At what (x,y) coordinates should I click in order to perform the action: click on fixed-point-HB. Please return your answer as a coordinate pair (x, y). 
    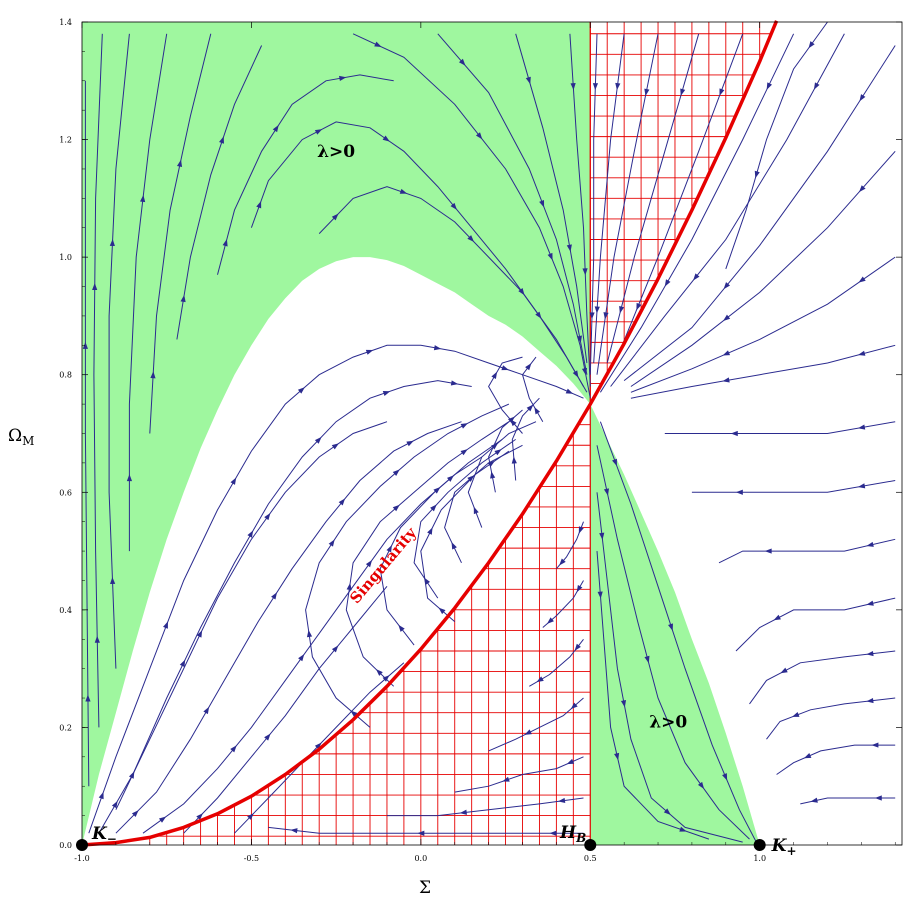
    Looking at the image, I should click on (590, 845).